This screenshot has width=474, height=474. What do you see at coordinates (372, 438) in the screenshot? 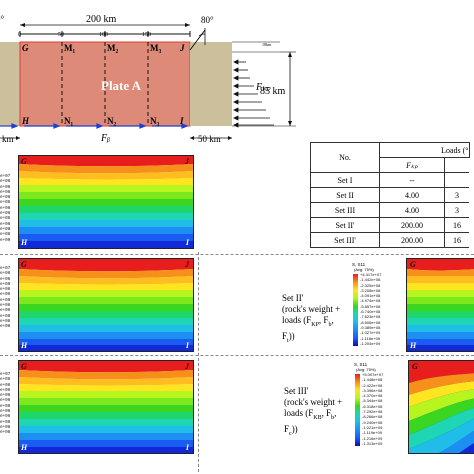
I see `legend-value: -1.216e+09` at bounding box center [372, 438].